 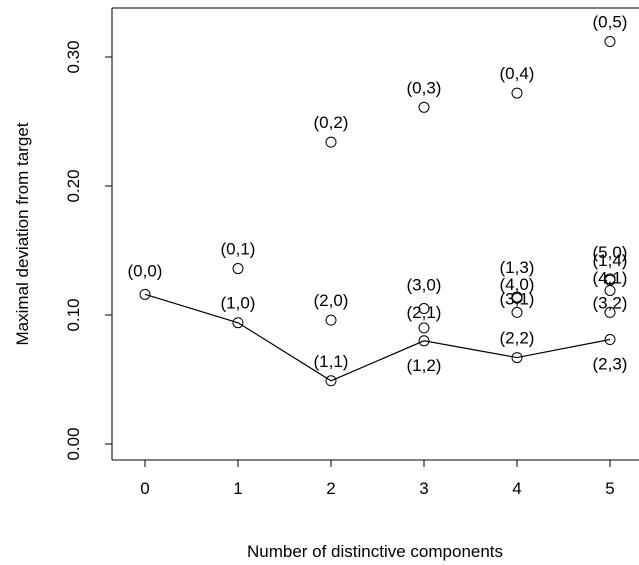 I want to click on data-point-label: (4,1), so click(x=610, y=277).